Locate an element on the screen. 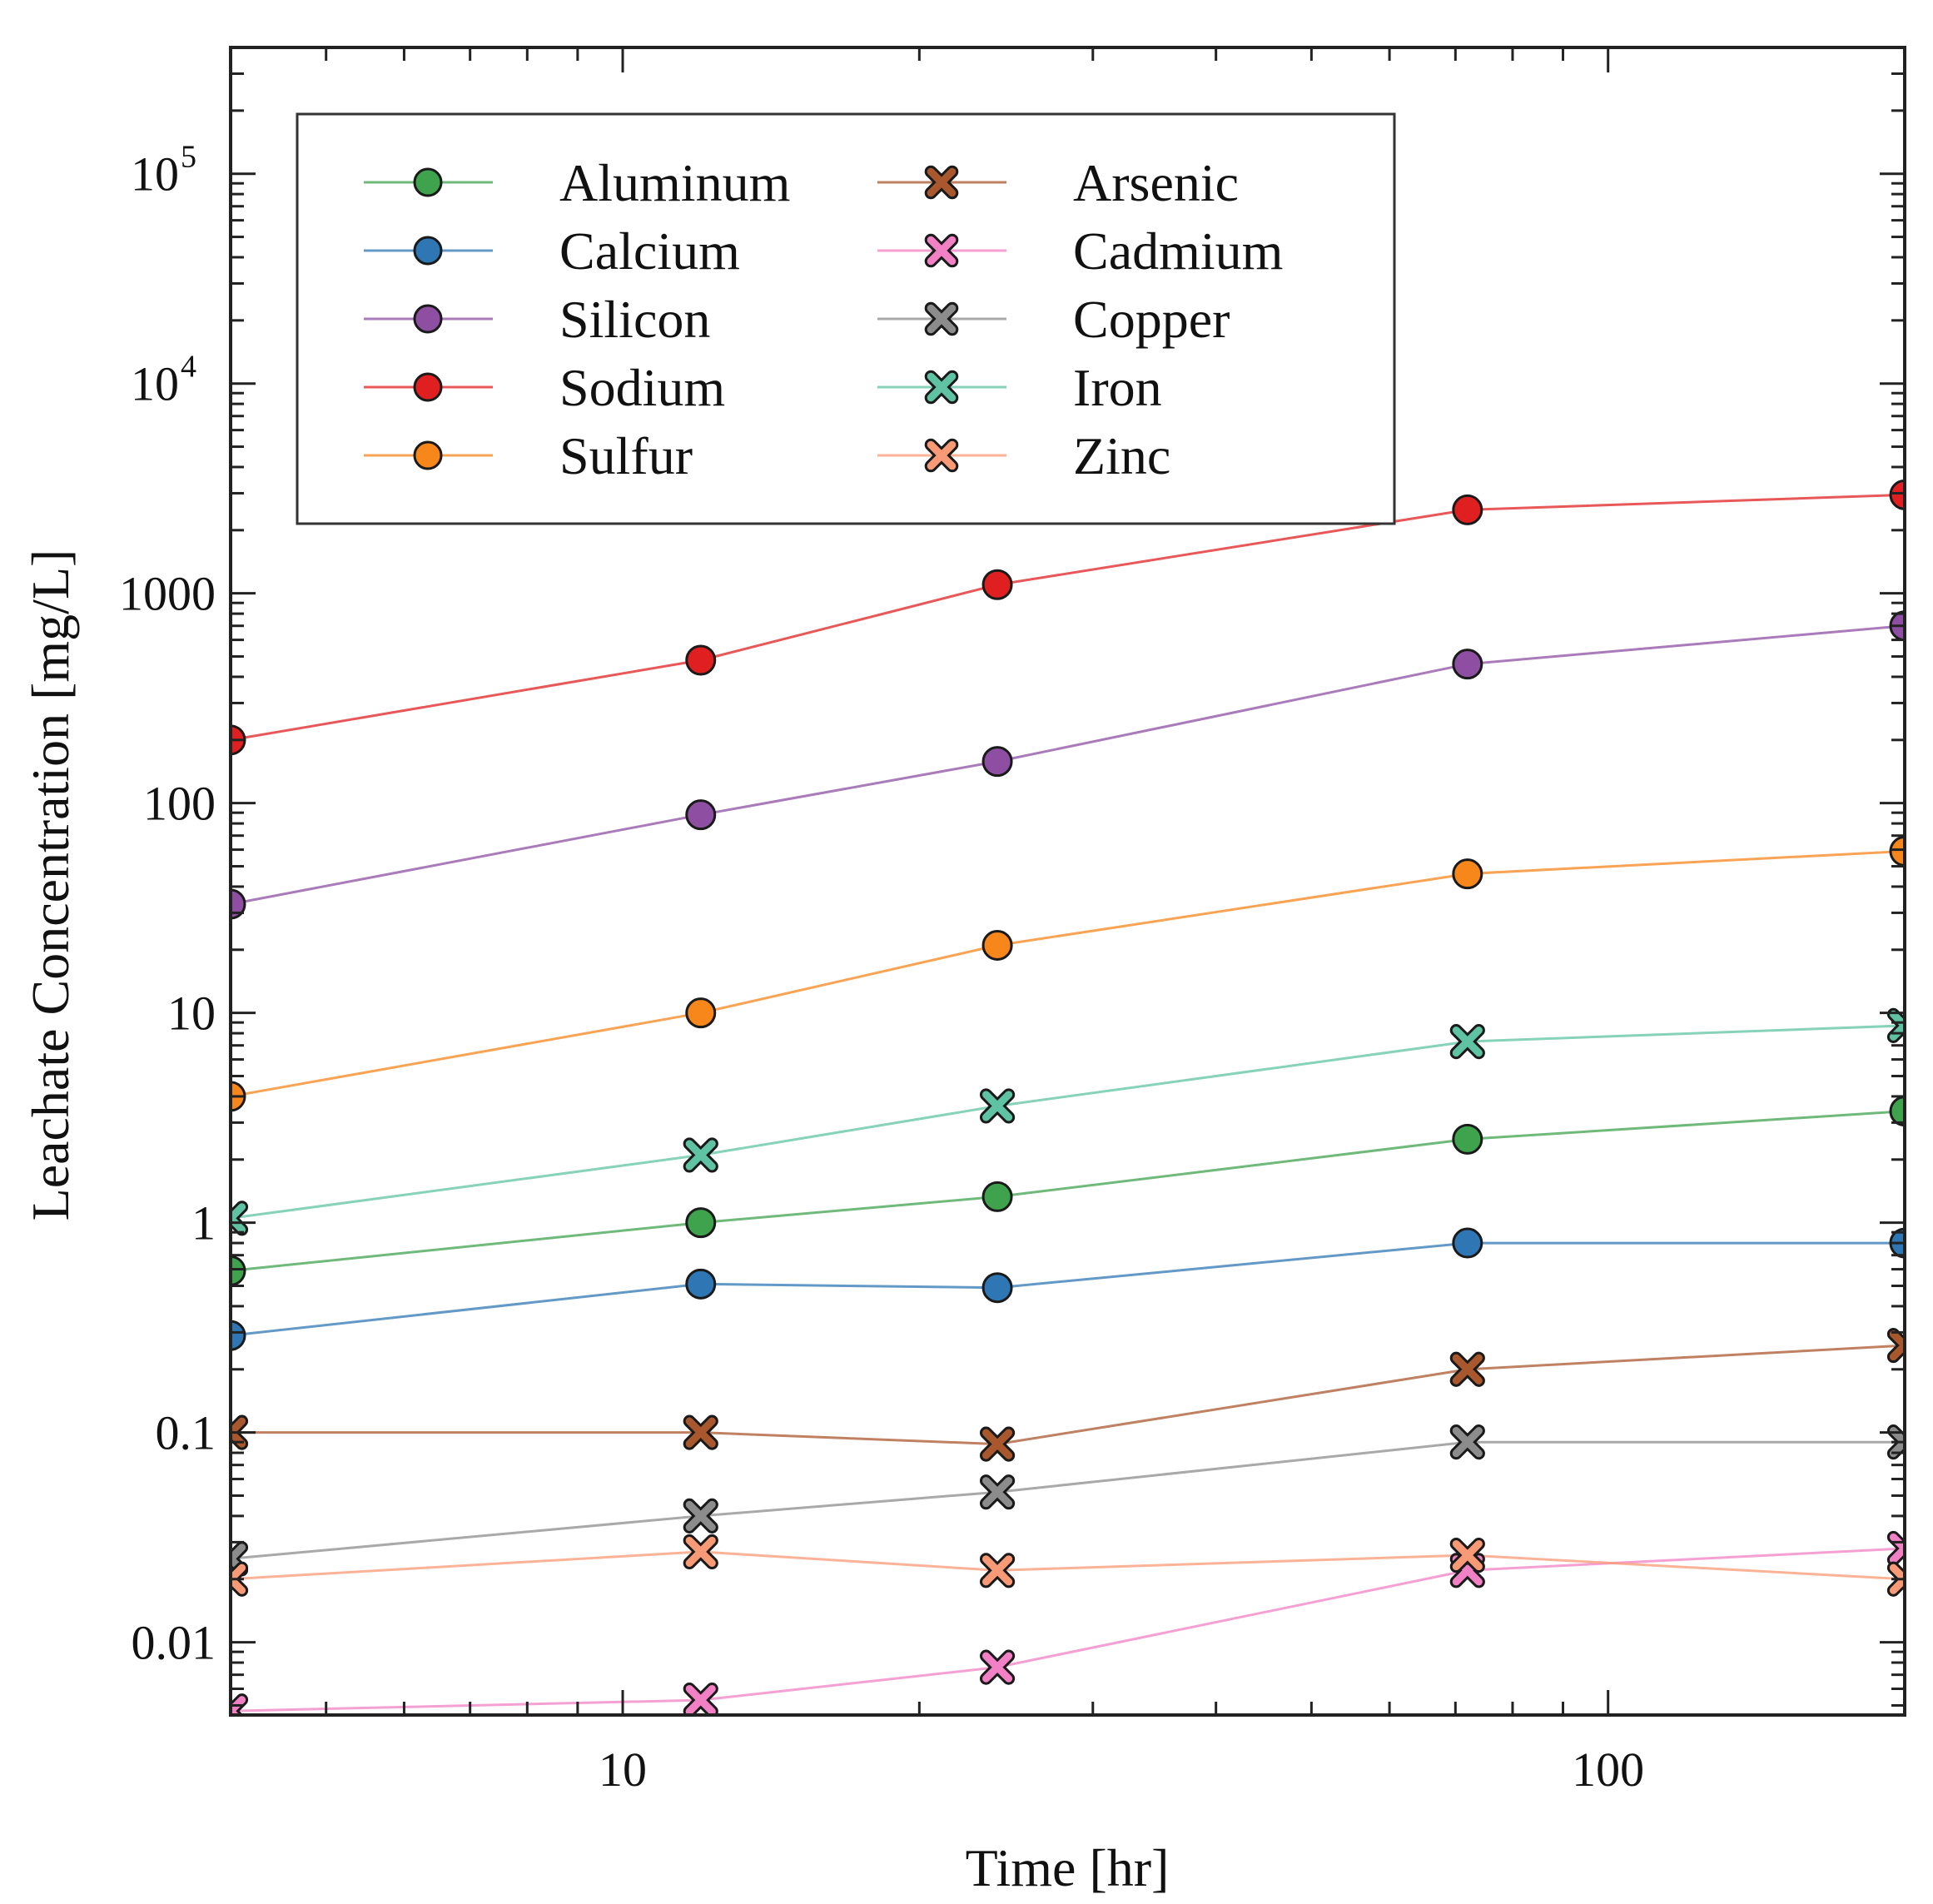 The width and height of the screenshot is (1933, 1904). legend-label: Sodium is located at coordinates (642, 387).